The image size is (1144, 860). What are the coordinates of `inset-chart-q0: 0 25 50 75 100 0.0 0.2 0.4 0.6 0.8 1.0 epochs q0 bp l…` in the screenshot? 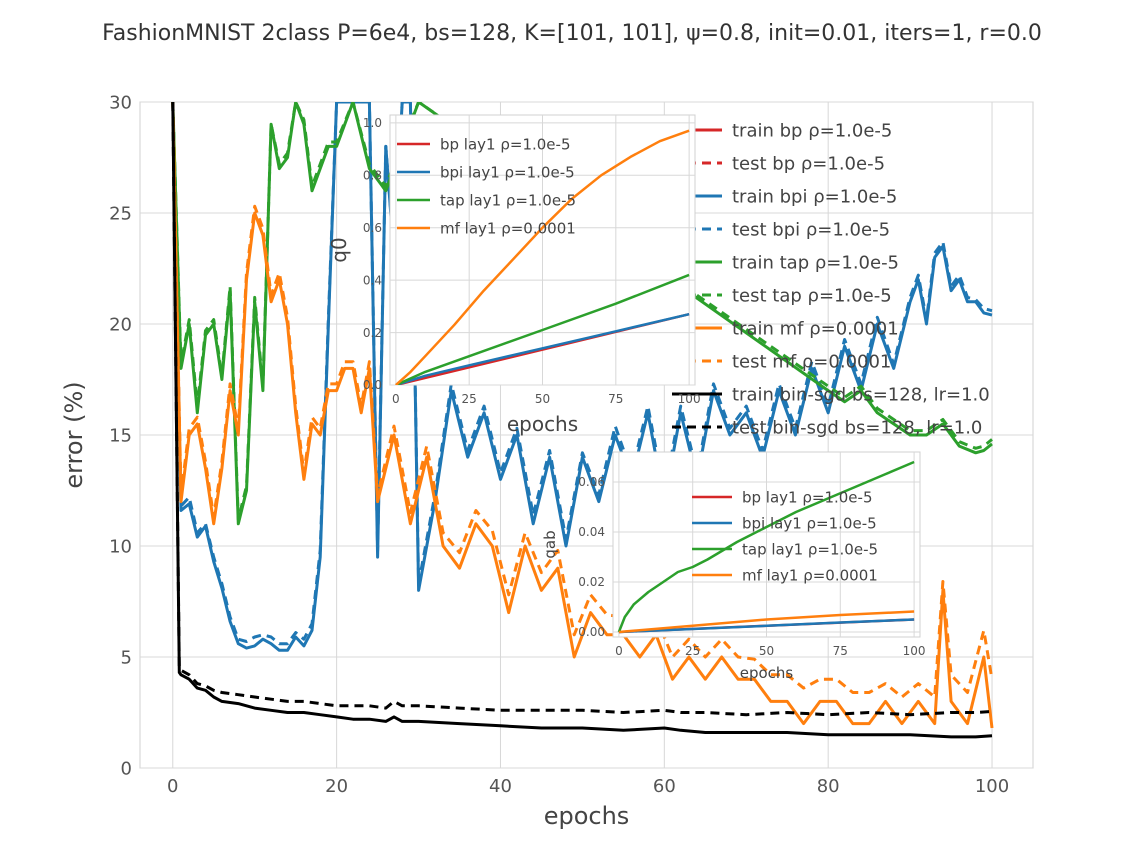 It's located at (514, 275).